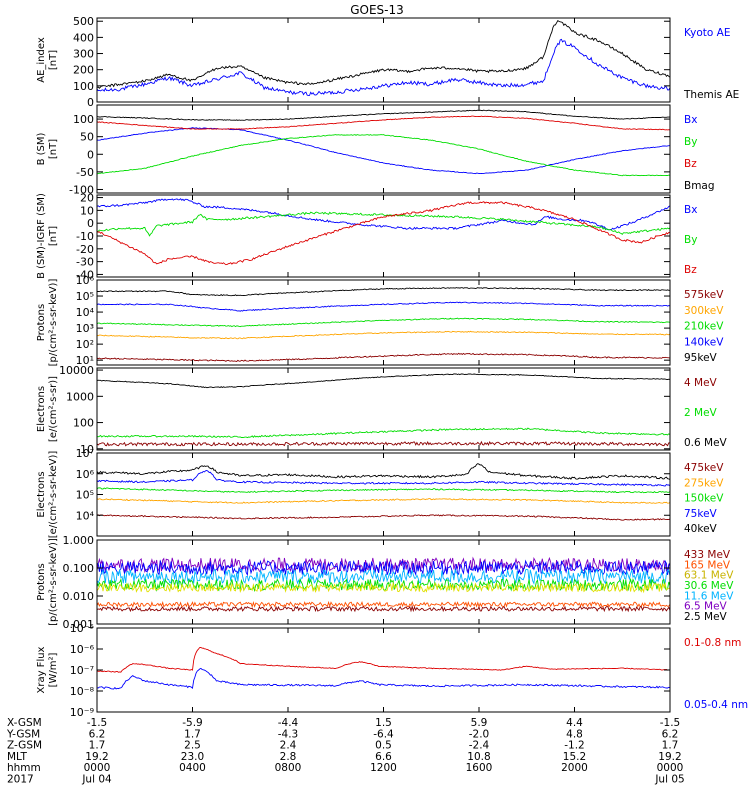  Describe the element at coordinates (17, 757) in the screenshot. I see `x-axis-row-label: MLT` at that location.